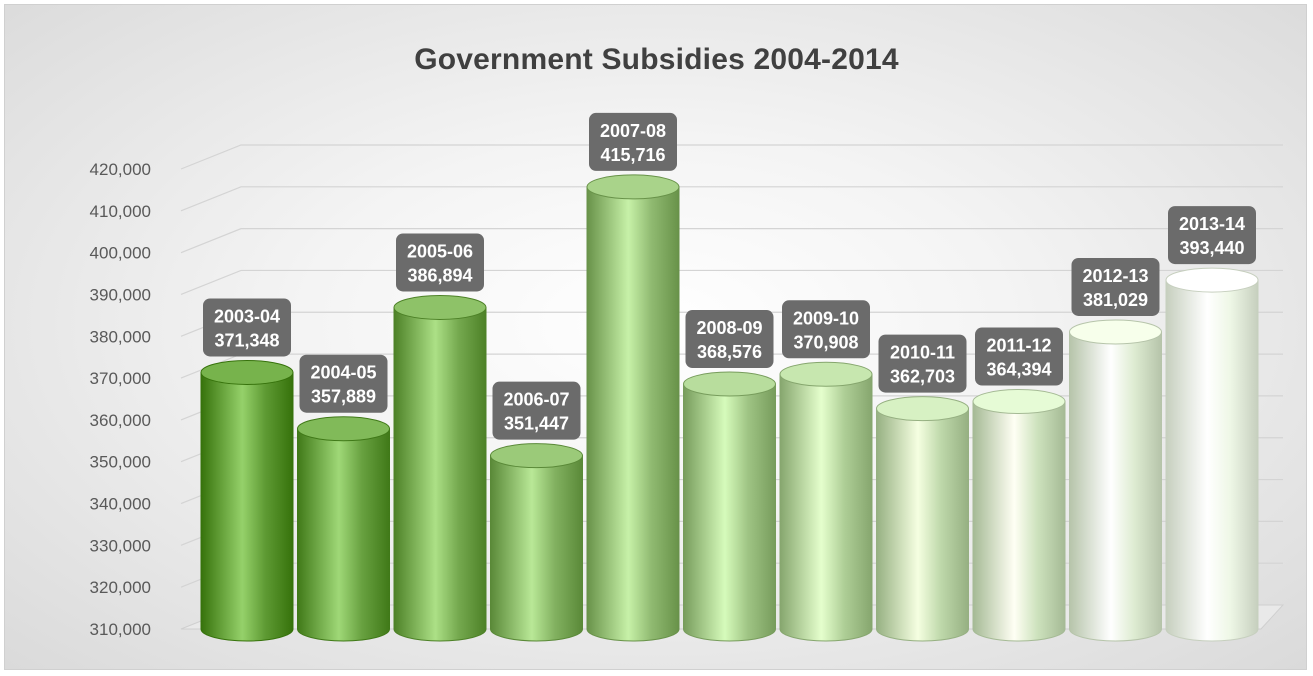 Image resolution: width=1313 pixels, height=676 pixels. What do you see at coordinates (440, 251) in the screenshot?
I see `data-label-category: 2005-06` at bounding box center [440, 251].